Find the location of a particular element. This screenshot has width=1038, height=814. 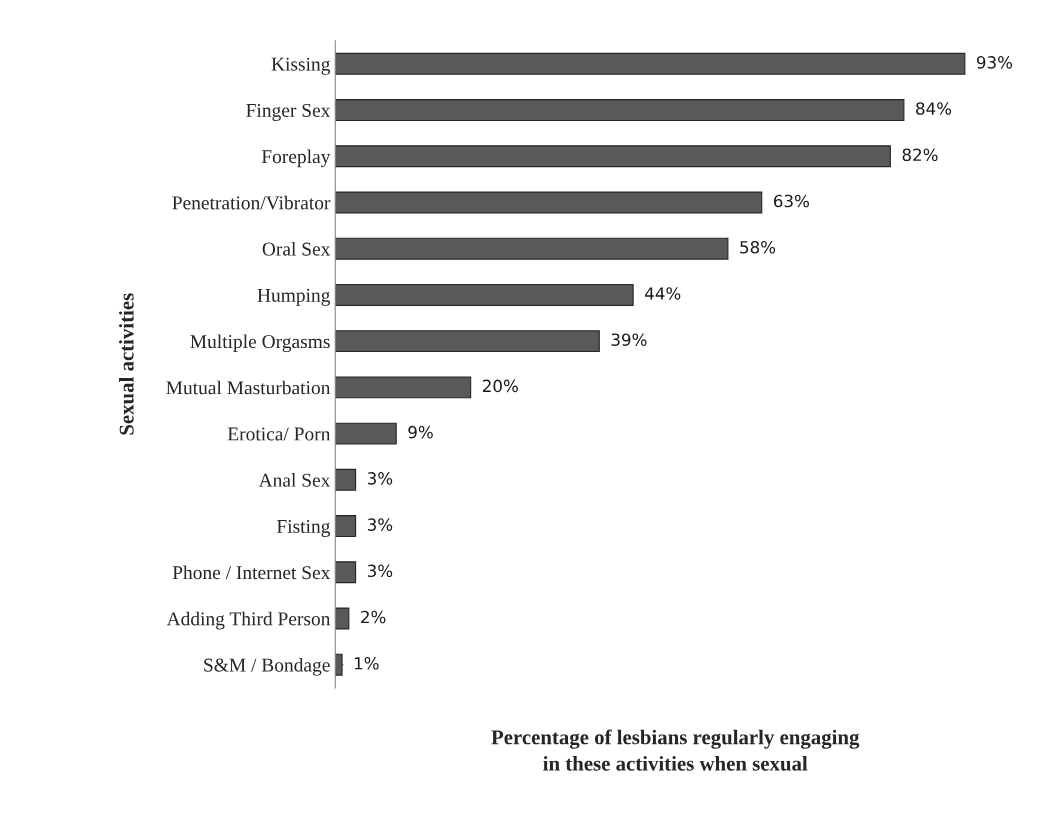

y-tick-label: Finger Sex is located at coordinates (288, 112).